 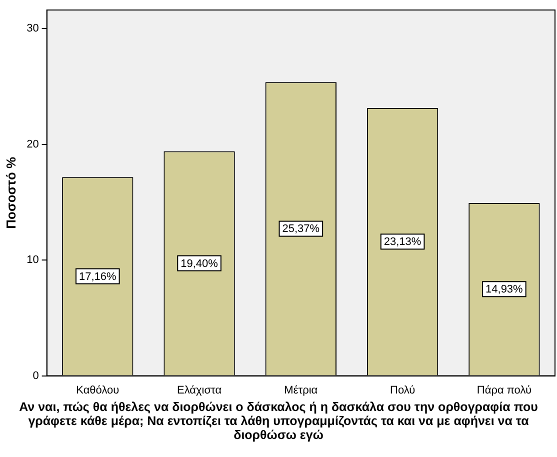 What do you see at coordinates (199, 264) in the screenshot?
I see `data-label: 19,40%` at bounding box center [199, 264].